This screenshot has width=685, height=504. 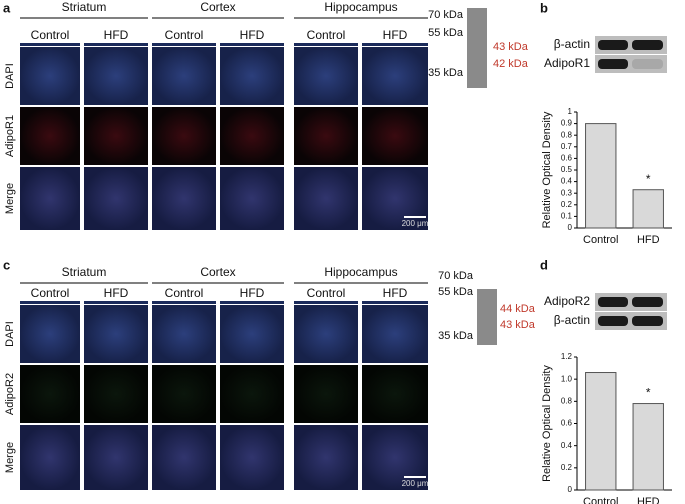 I want to click on y-tick-label: 0.4, so click(x=567, y=181).